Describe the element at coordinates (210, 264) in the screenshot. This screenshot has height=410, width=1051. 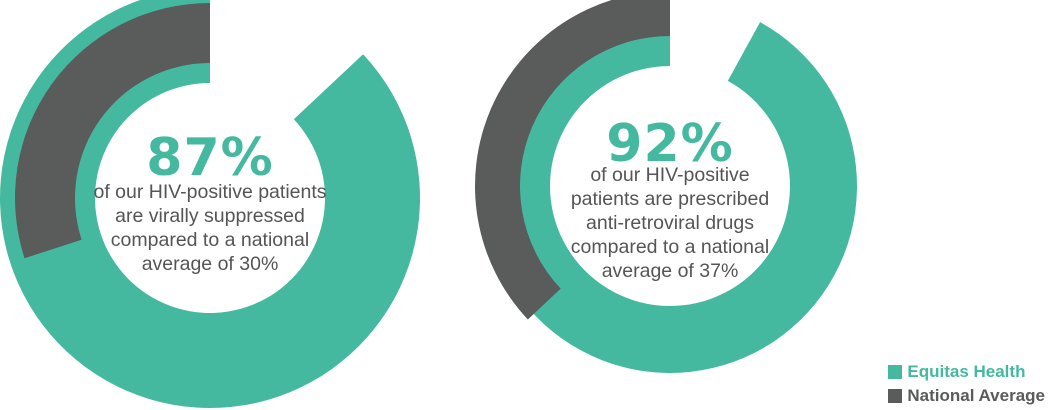
I see `description-line: average of 30%` at that location.